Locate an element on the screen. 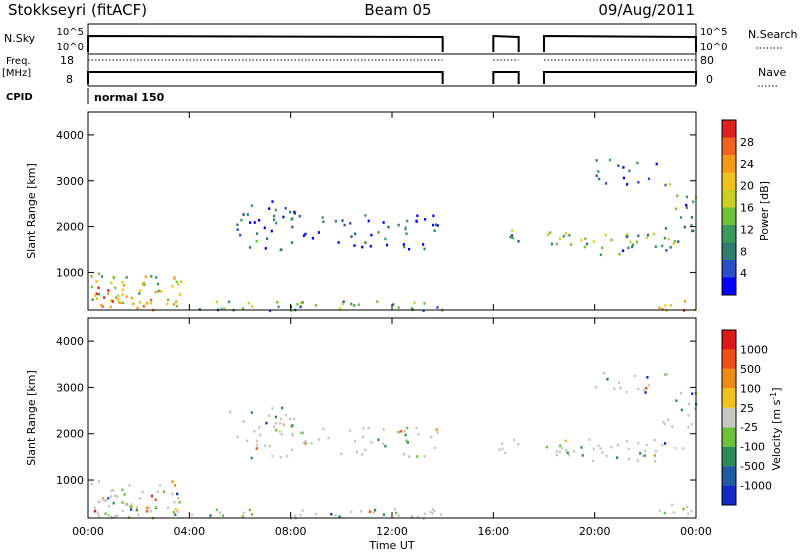  colorbar-tick-label: 20 is located at coordinates (747, 186).